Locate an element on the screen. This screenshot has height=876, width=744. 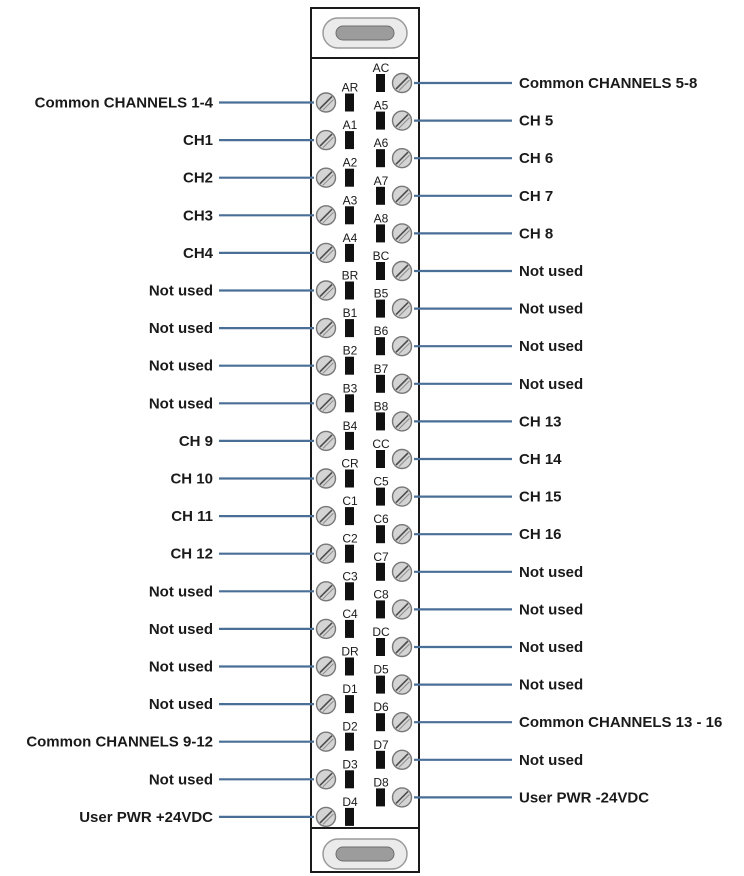
right-terminal-cc: CC CH 14 is located at coordinates (467, 453).